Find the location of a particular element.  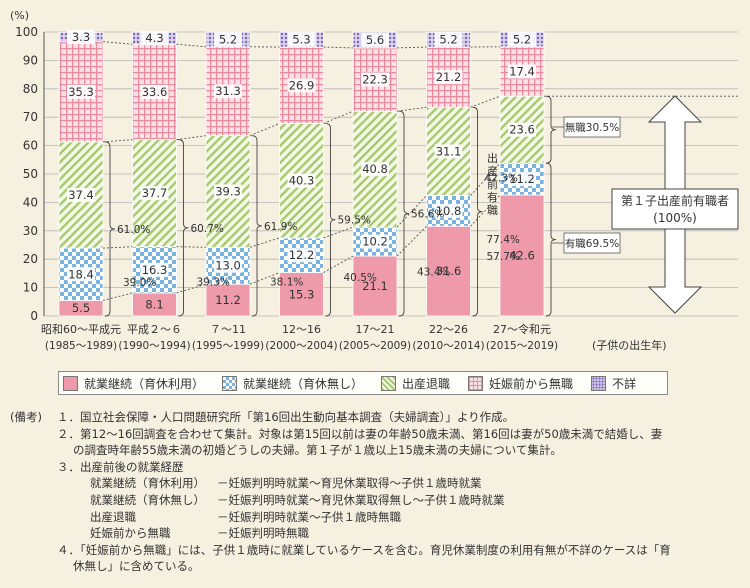

data-label: 31.6 is located at coordinates (449, 271).